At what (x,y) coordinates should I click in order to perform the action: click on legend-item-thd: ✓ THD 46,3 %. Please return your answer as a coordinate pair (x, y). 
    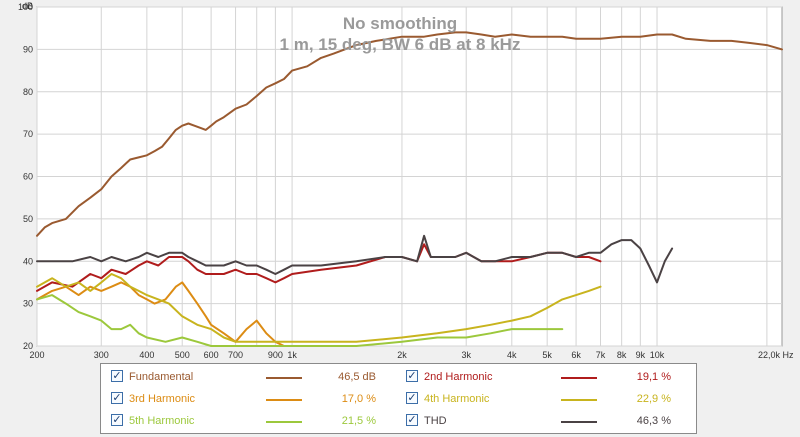
    Looking at the image, I should click on (548, 421).